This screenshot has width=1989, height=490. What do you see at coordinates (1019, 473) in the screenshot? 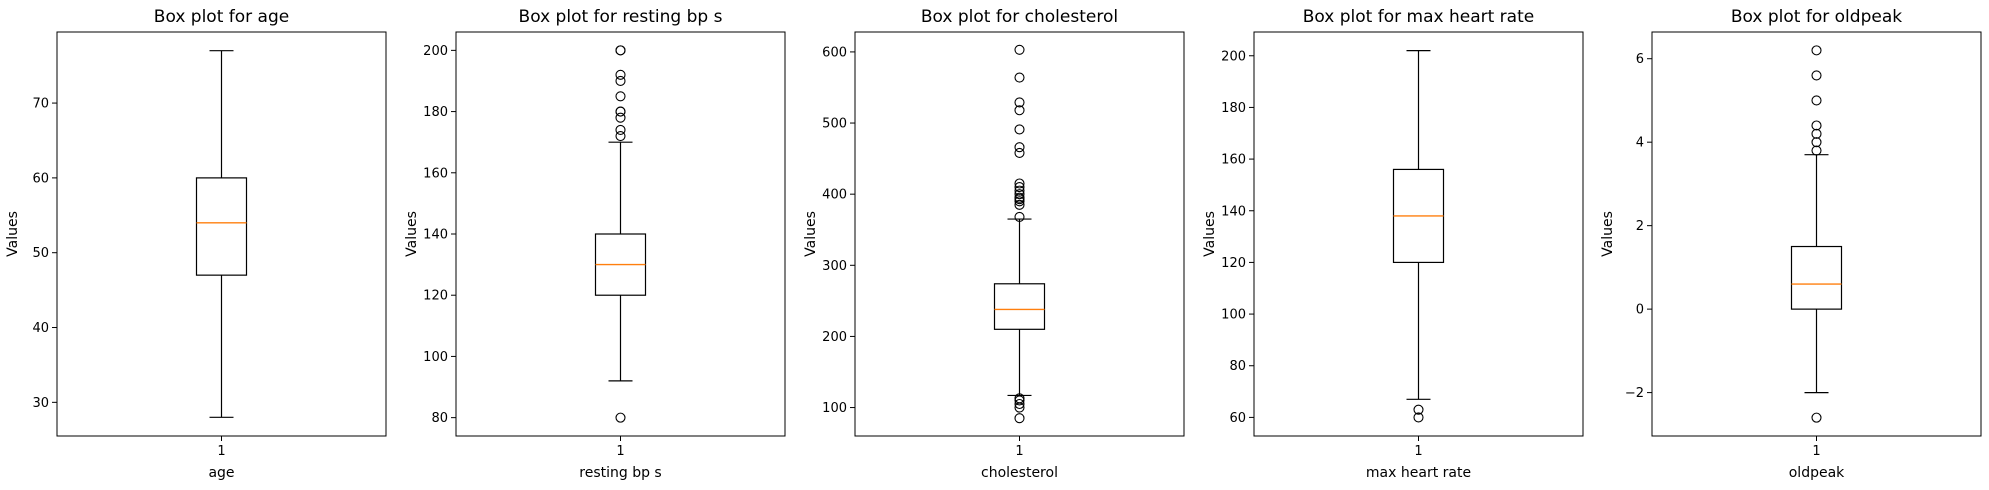
I see `x-axis-label: cholesterol` at bounding box center [1019, 473].